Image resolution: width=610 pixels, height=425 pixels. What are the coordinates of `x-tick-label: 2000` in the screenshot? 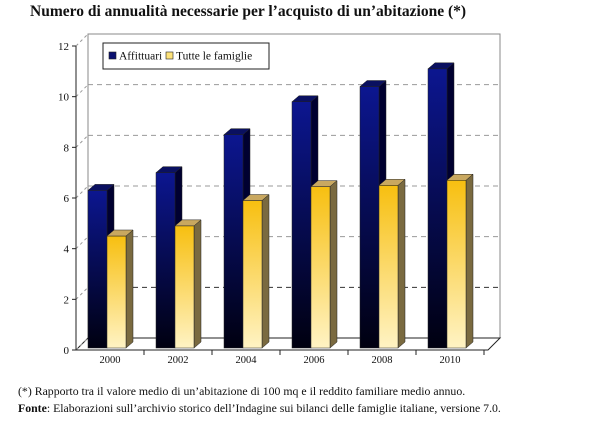 It's located at (110, 360).